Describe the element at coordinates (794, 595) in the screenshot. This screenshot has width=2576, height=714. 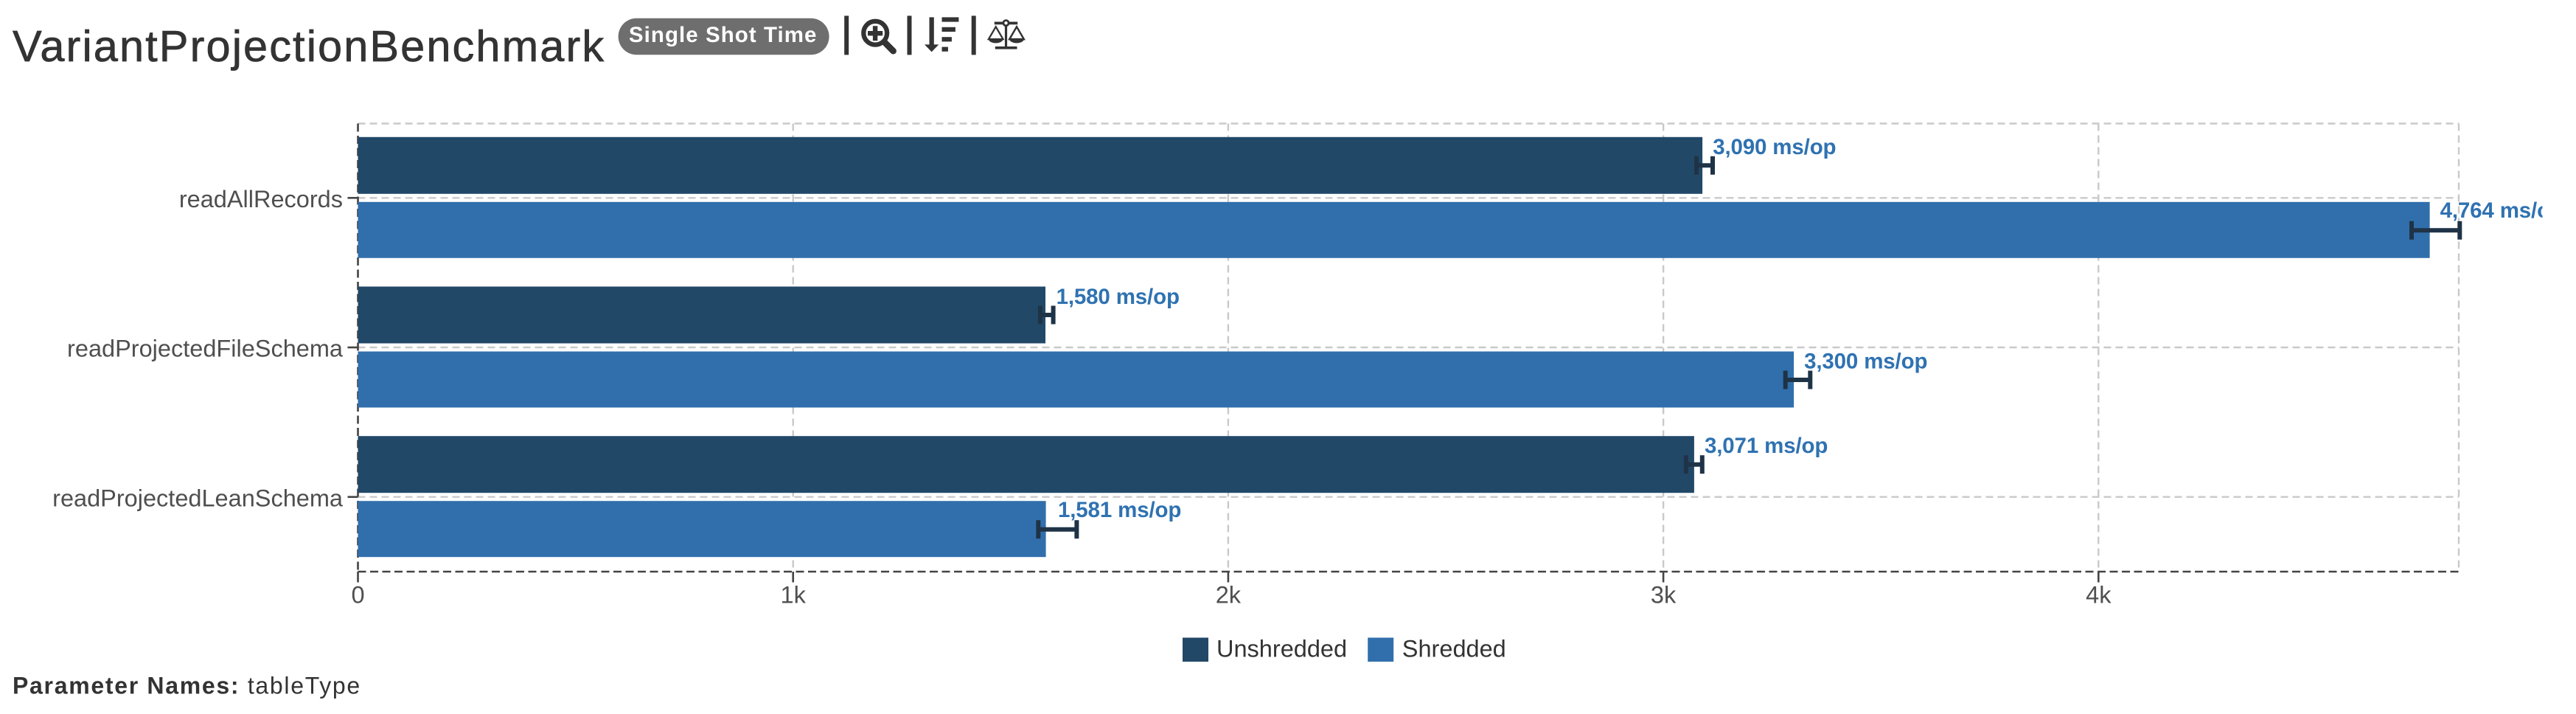
I see `svg-text: 1k` at that location.